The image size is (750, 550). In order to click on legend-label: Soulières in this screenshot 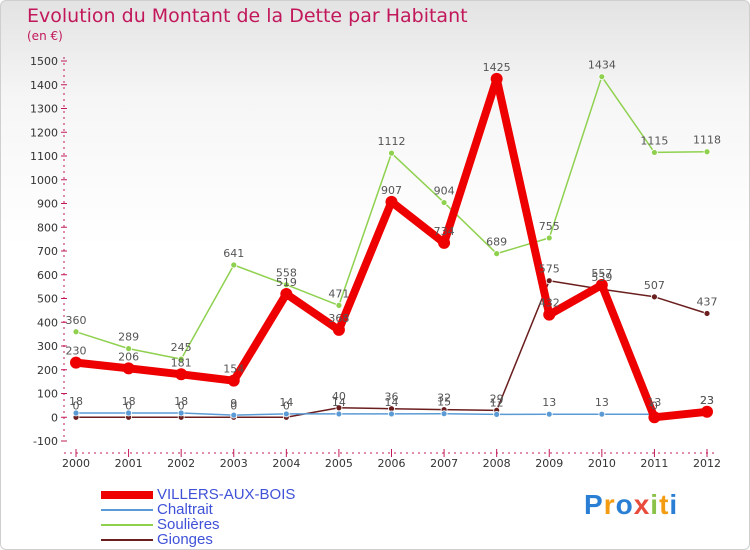, I will do `click(188, 524)`.